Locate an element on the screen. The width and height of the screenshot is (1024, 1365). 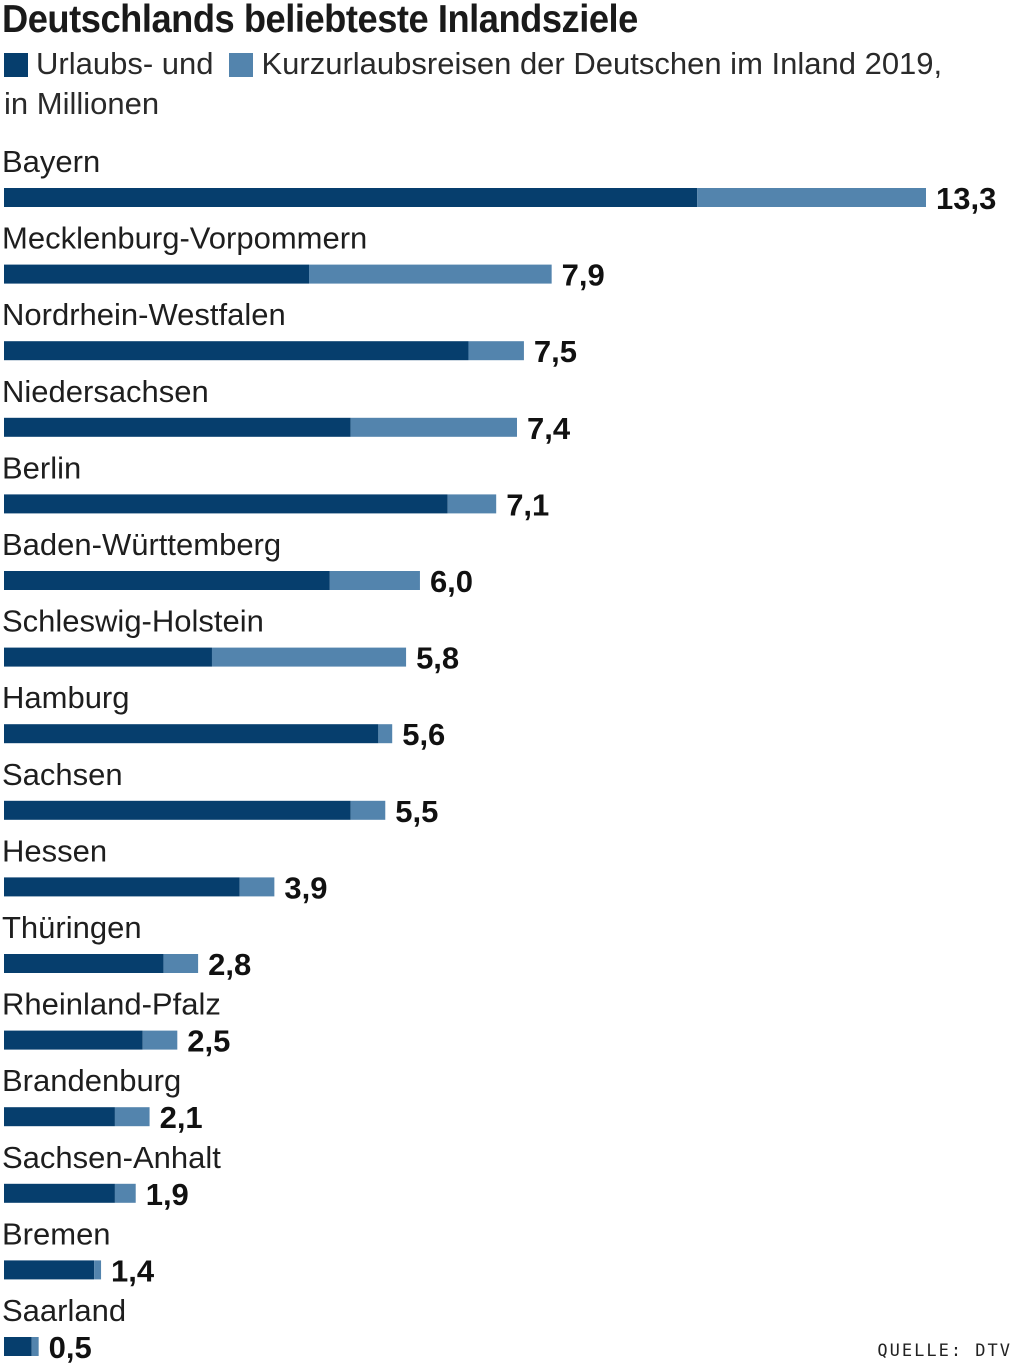
bar-kurzurlaub-sachsen is located at coordinates (368, 810).